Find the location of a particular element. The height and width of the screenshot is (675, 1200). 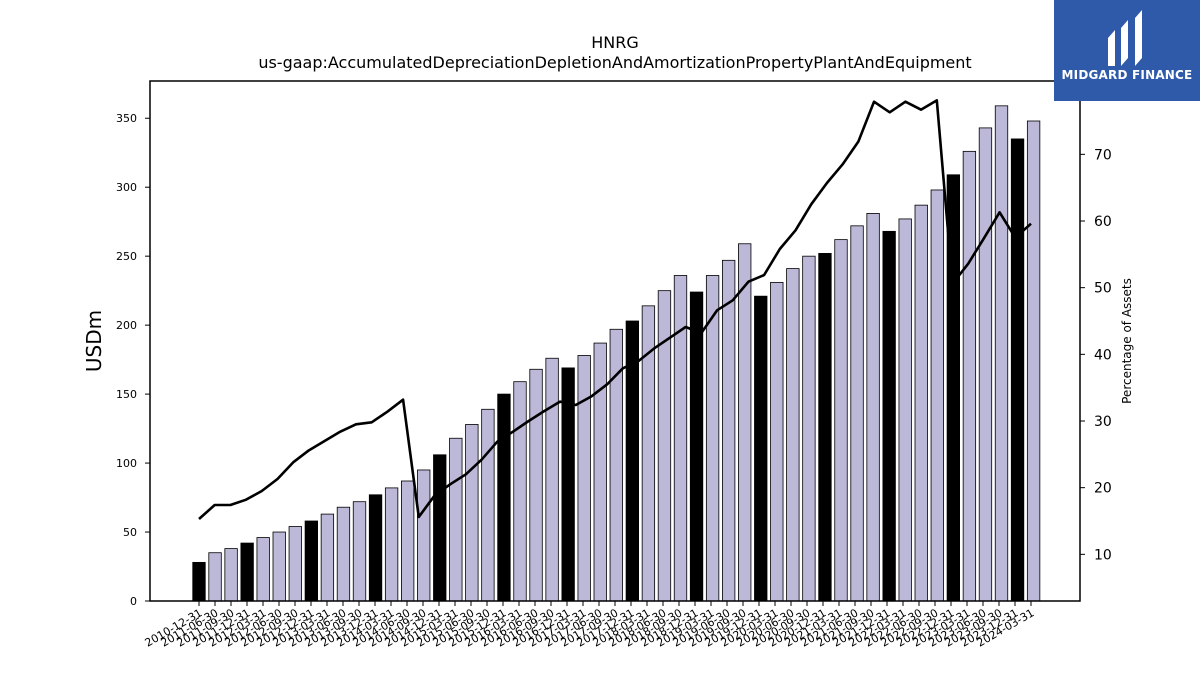

y2-tick-label-0: 10 is located at coordinates (1103, 555).